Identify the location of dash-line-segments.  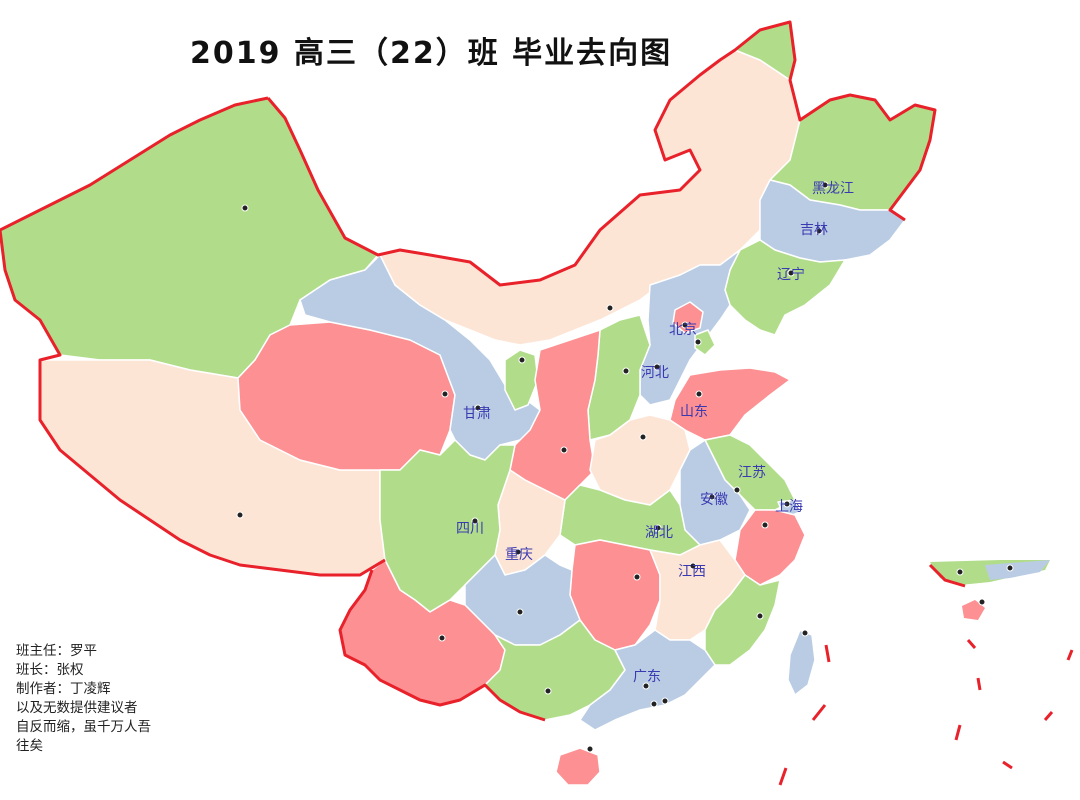
(804, 715).